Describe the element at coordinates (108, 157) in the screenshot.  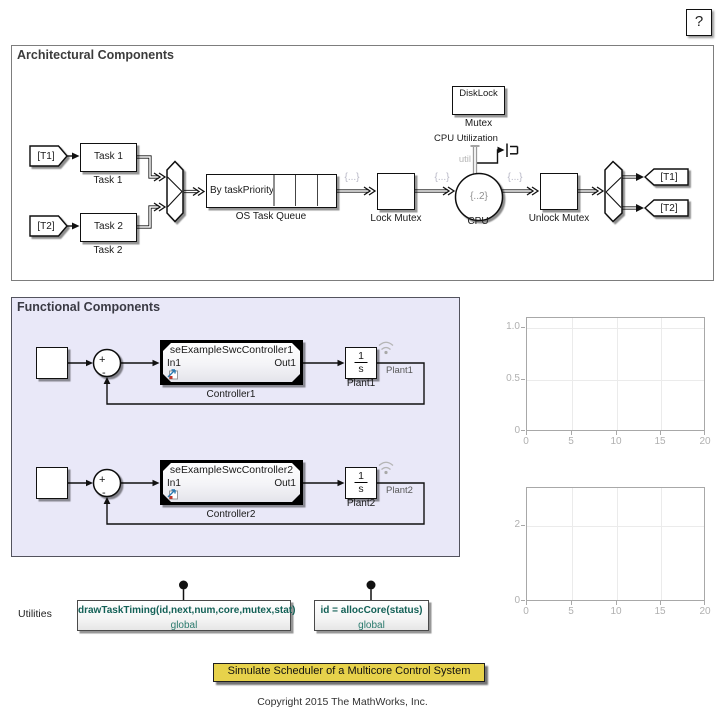
I see `task1-block: Task 1` at that location.